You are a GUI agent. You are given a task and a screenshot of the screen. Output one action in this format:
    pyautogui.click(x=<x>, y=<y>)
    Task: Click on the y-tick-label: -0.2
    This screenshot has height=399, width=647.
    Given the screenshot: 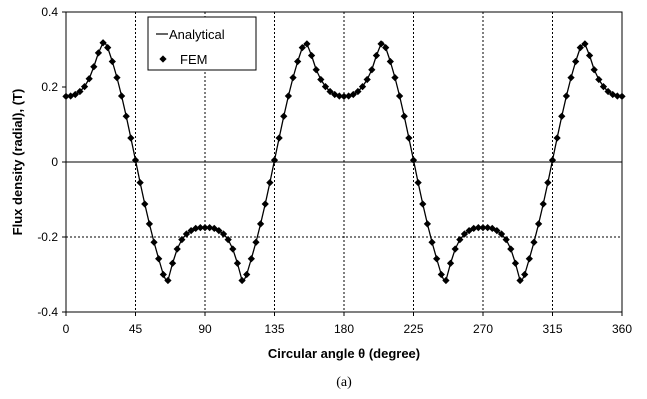 What is the action you would take?
    pyautogui.click(x=47, y=237)
    